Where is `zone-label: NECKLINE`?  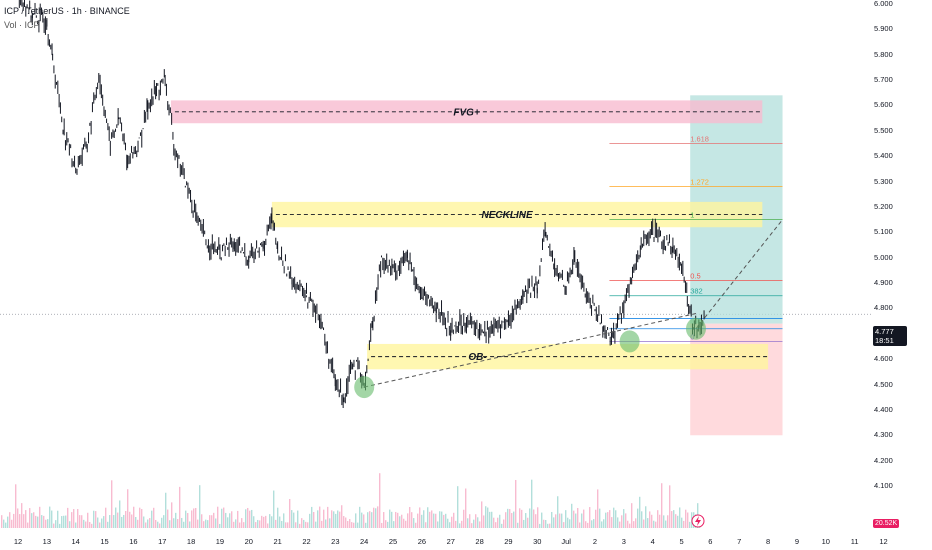 zone-label: NECKLINE is located at coordinates (507, 215).